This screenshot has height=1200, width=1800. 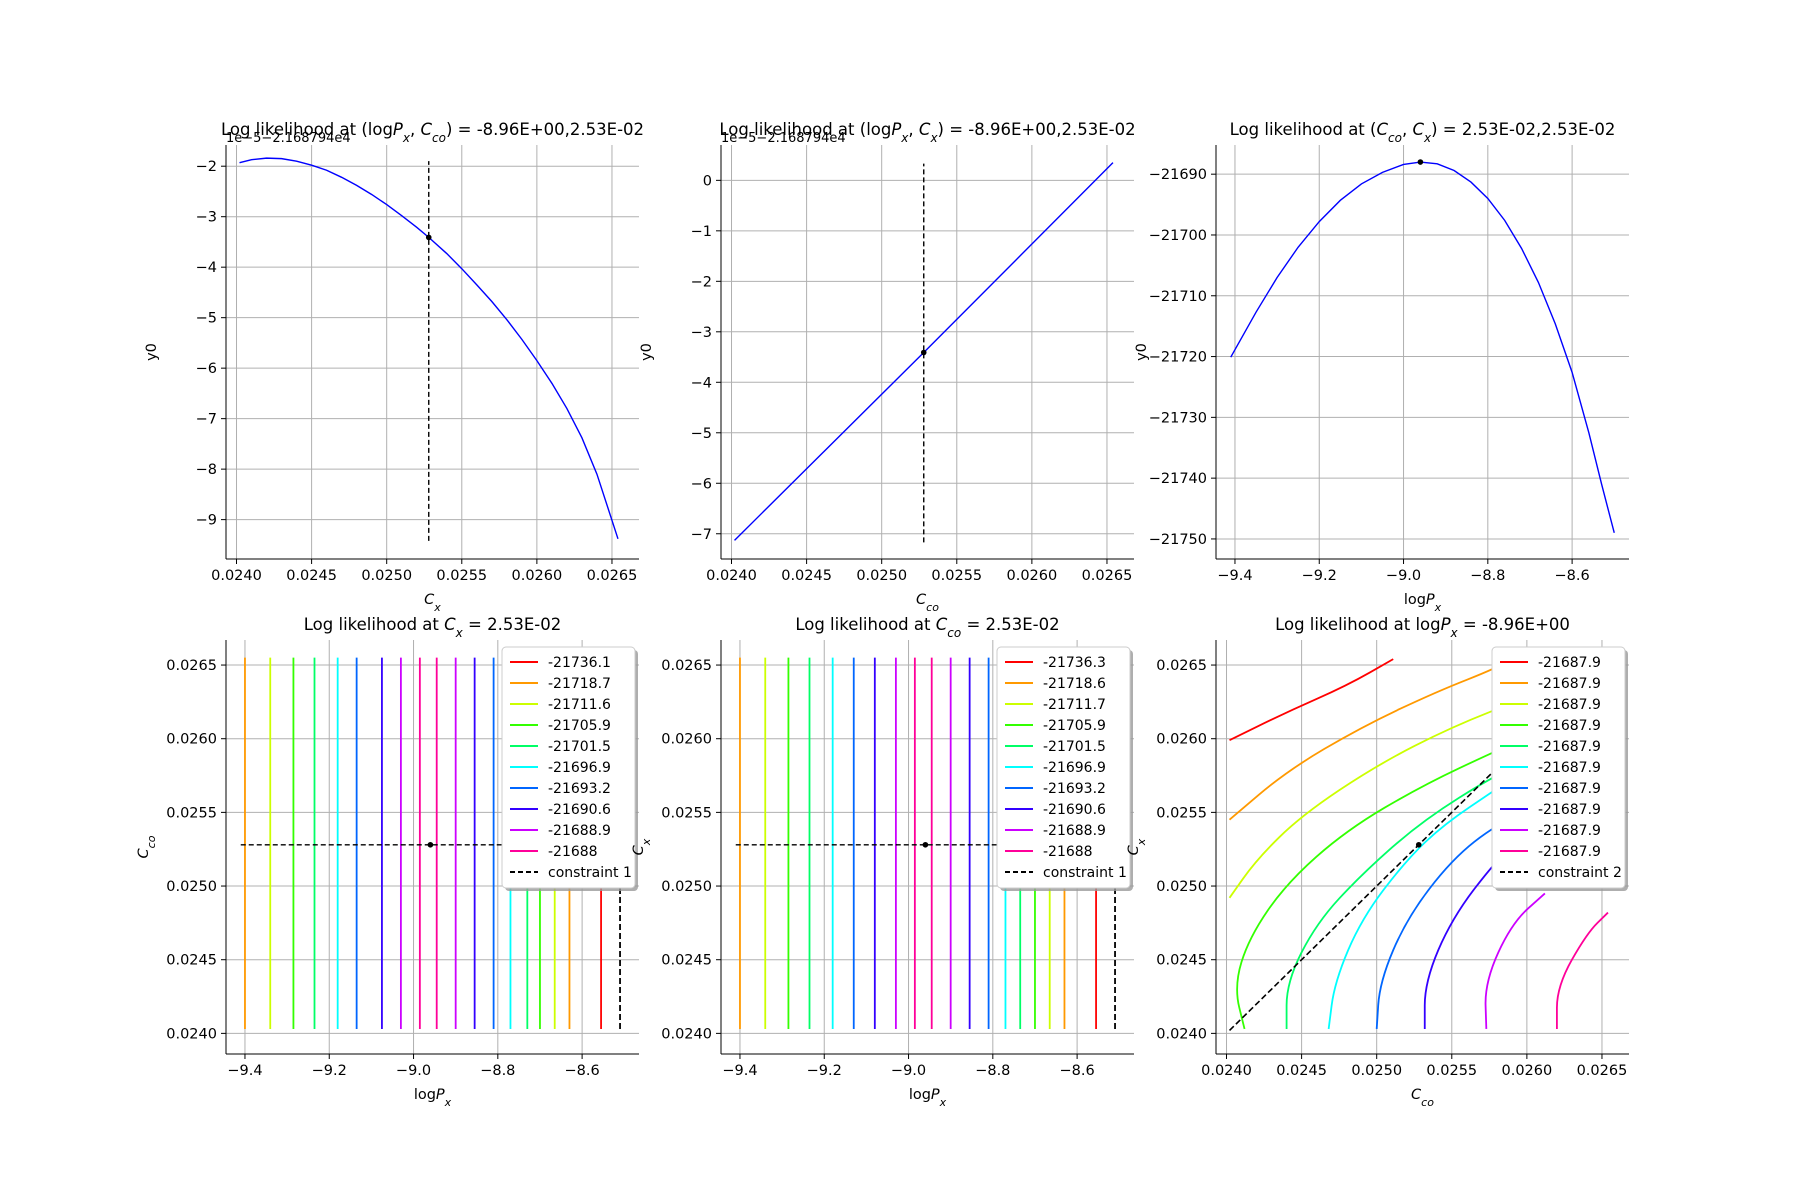 I want to click on x-axis-label: Cx, so click(x=432, y=603).